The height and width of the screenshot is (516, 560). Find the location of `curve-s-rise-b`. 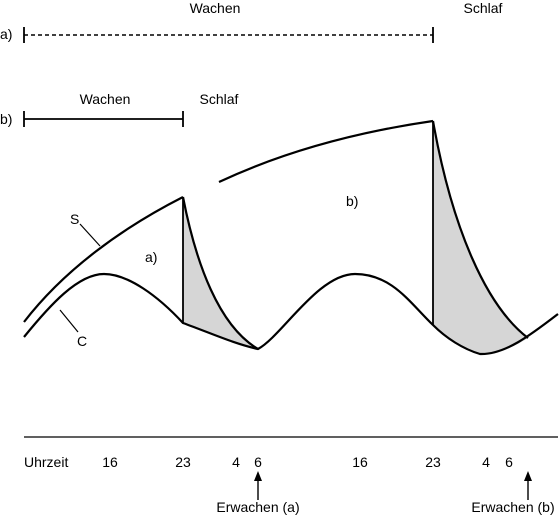

curve-s-rise-b is located at coordinates (326, 151).